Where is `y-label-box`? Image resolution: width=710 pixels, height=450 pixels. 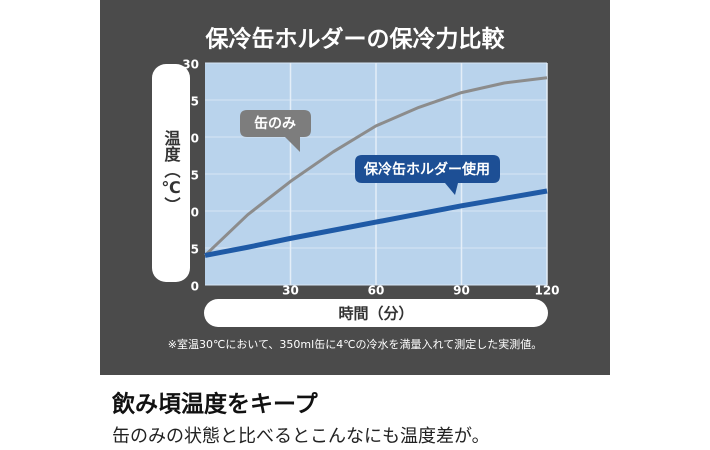 y-label-box is located at coordinates (171, 173).